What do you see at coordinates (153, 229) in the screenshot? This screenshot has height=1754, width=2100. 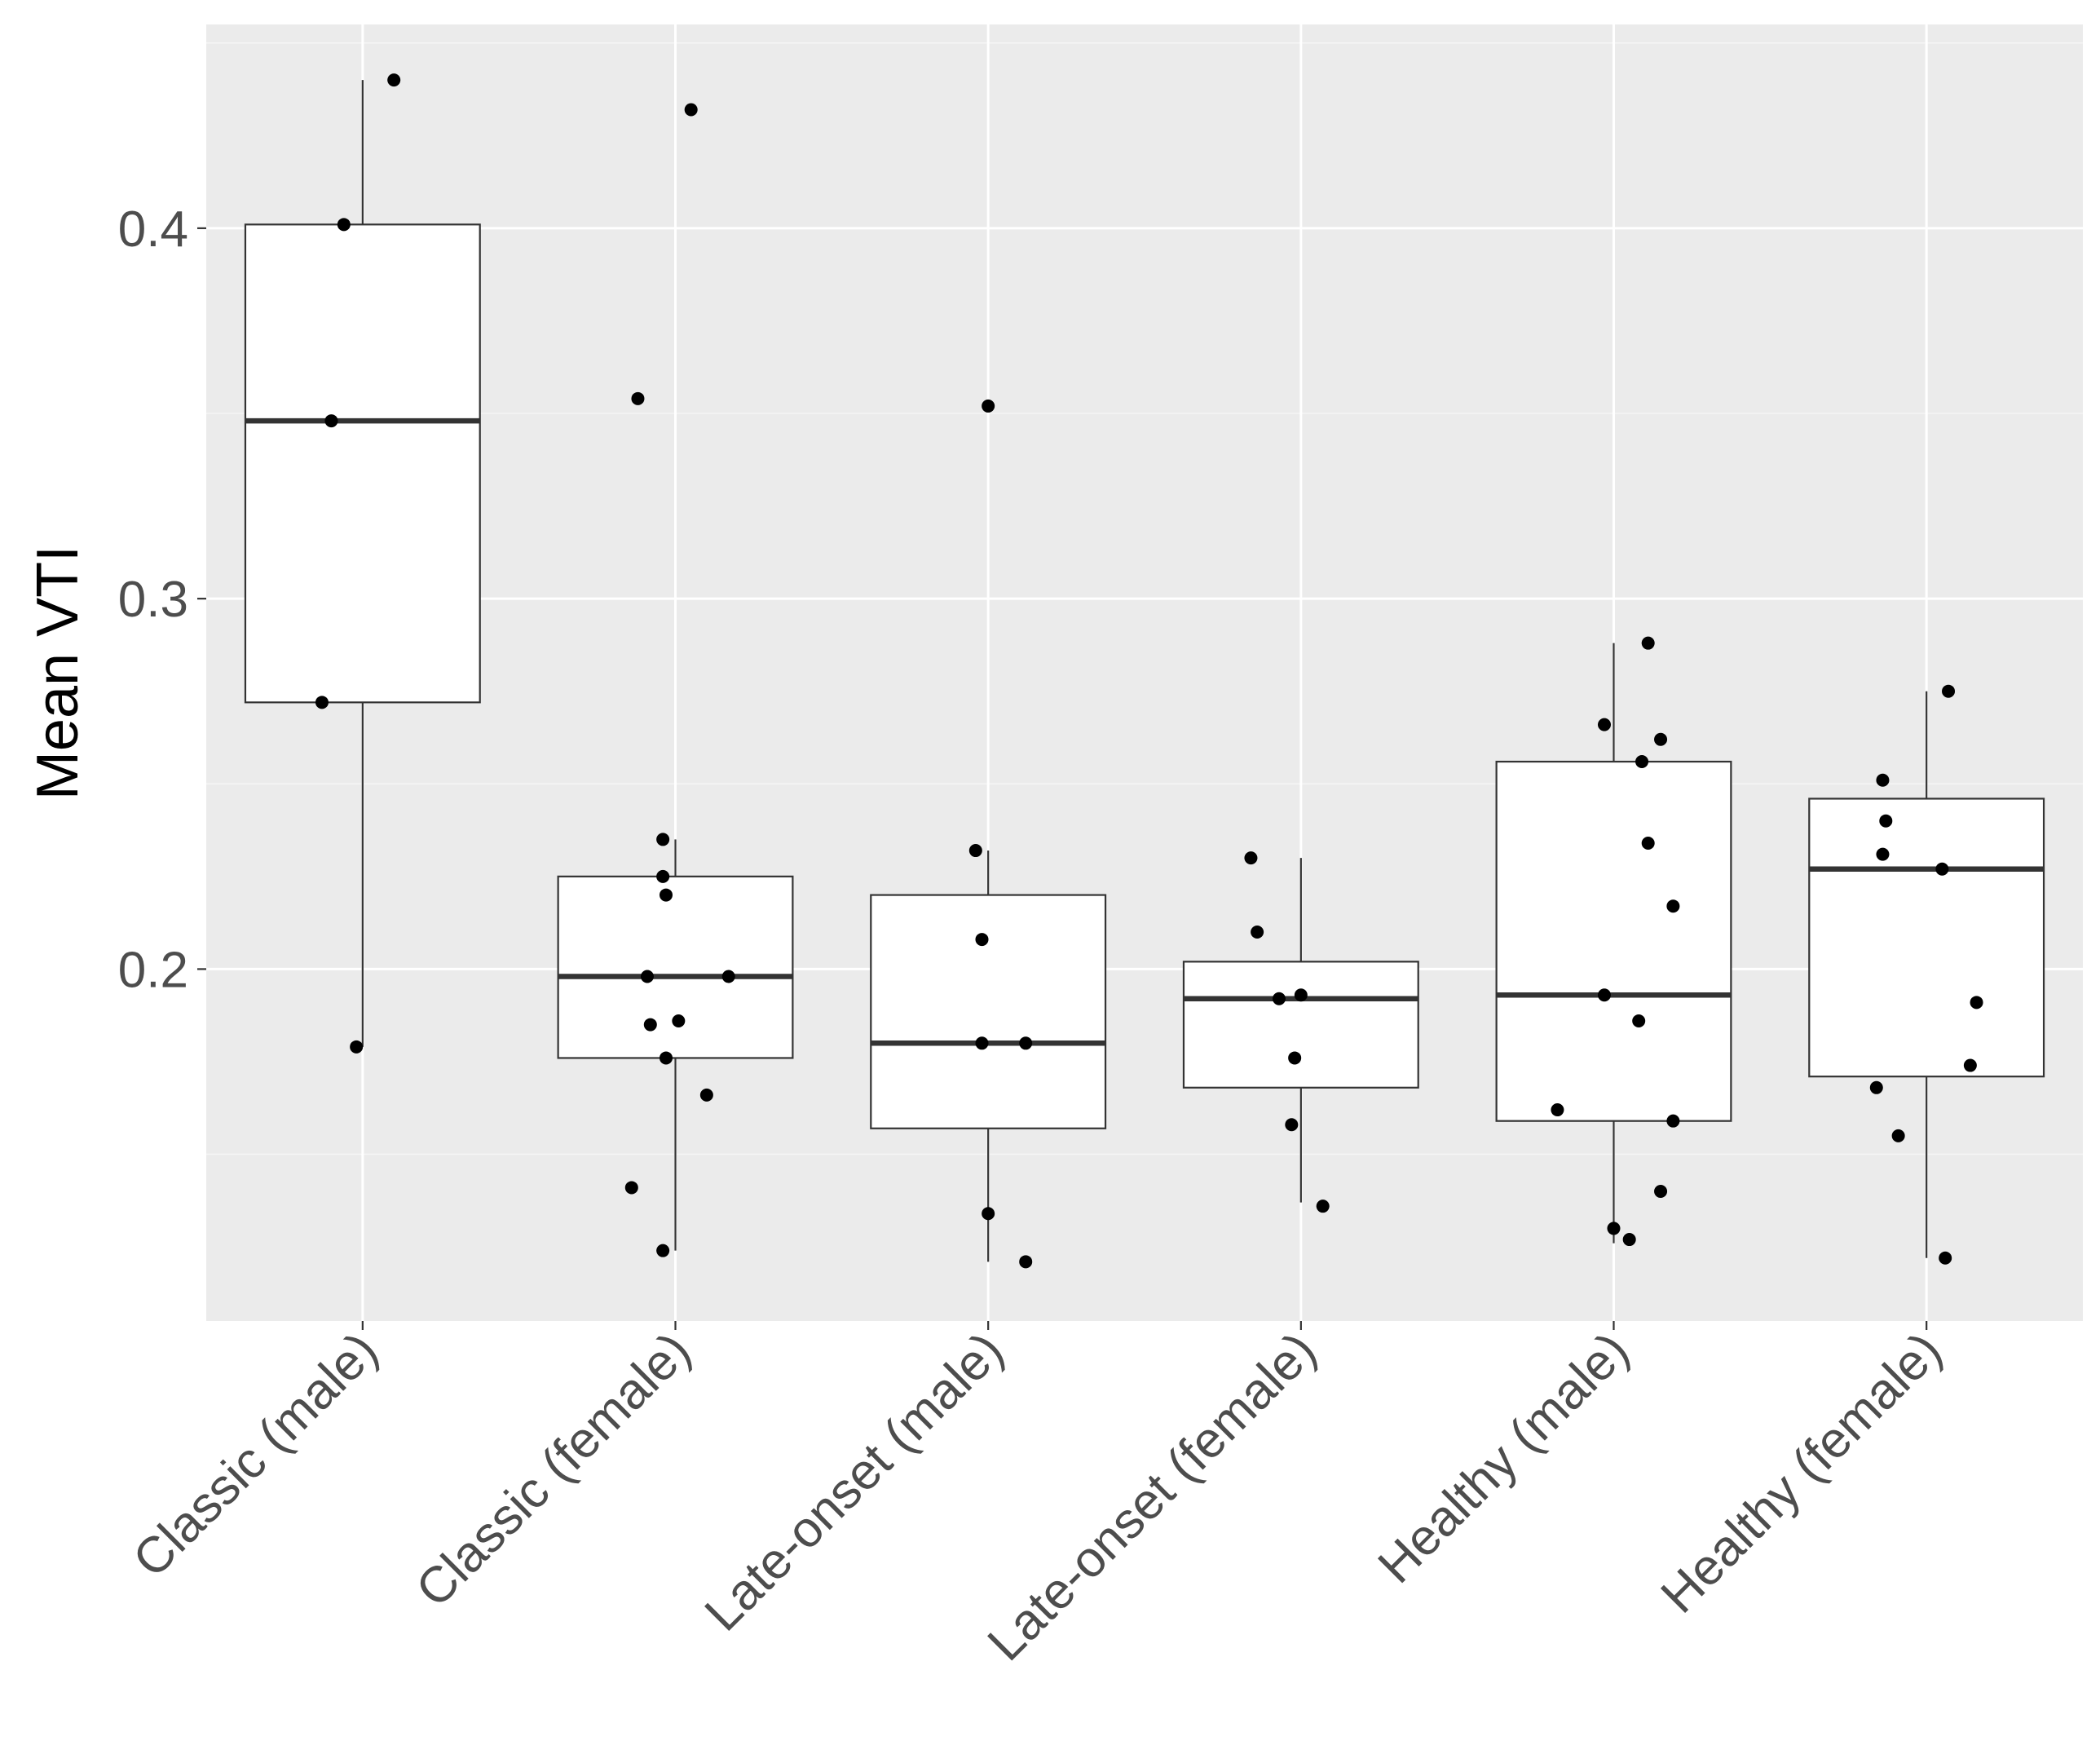 I see `y-tick-label: 0.4` at bounding box center [153, 229].